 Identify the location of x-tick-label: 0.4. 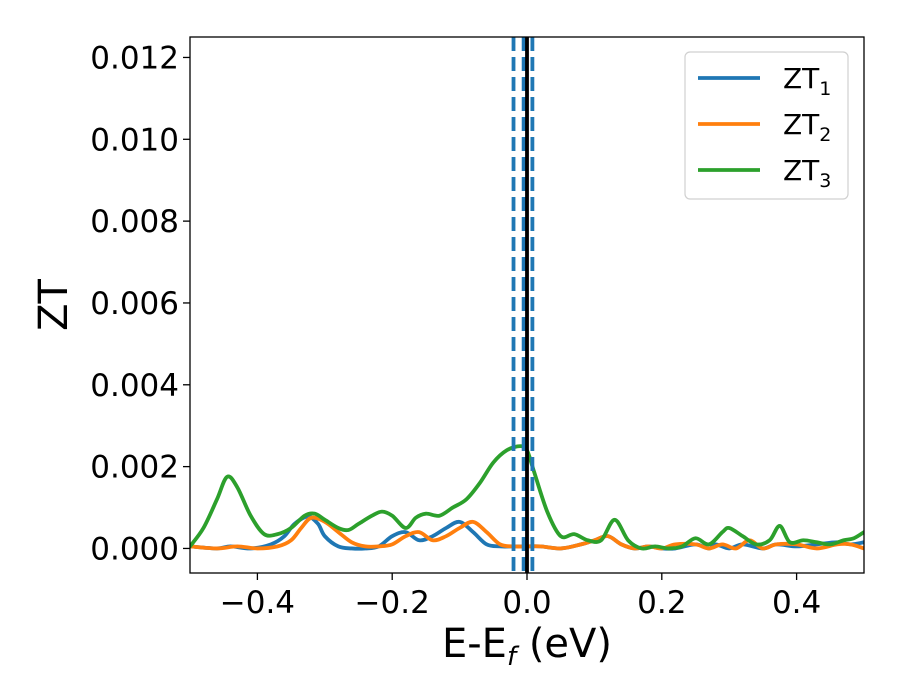
(796, 603).